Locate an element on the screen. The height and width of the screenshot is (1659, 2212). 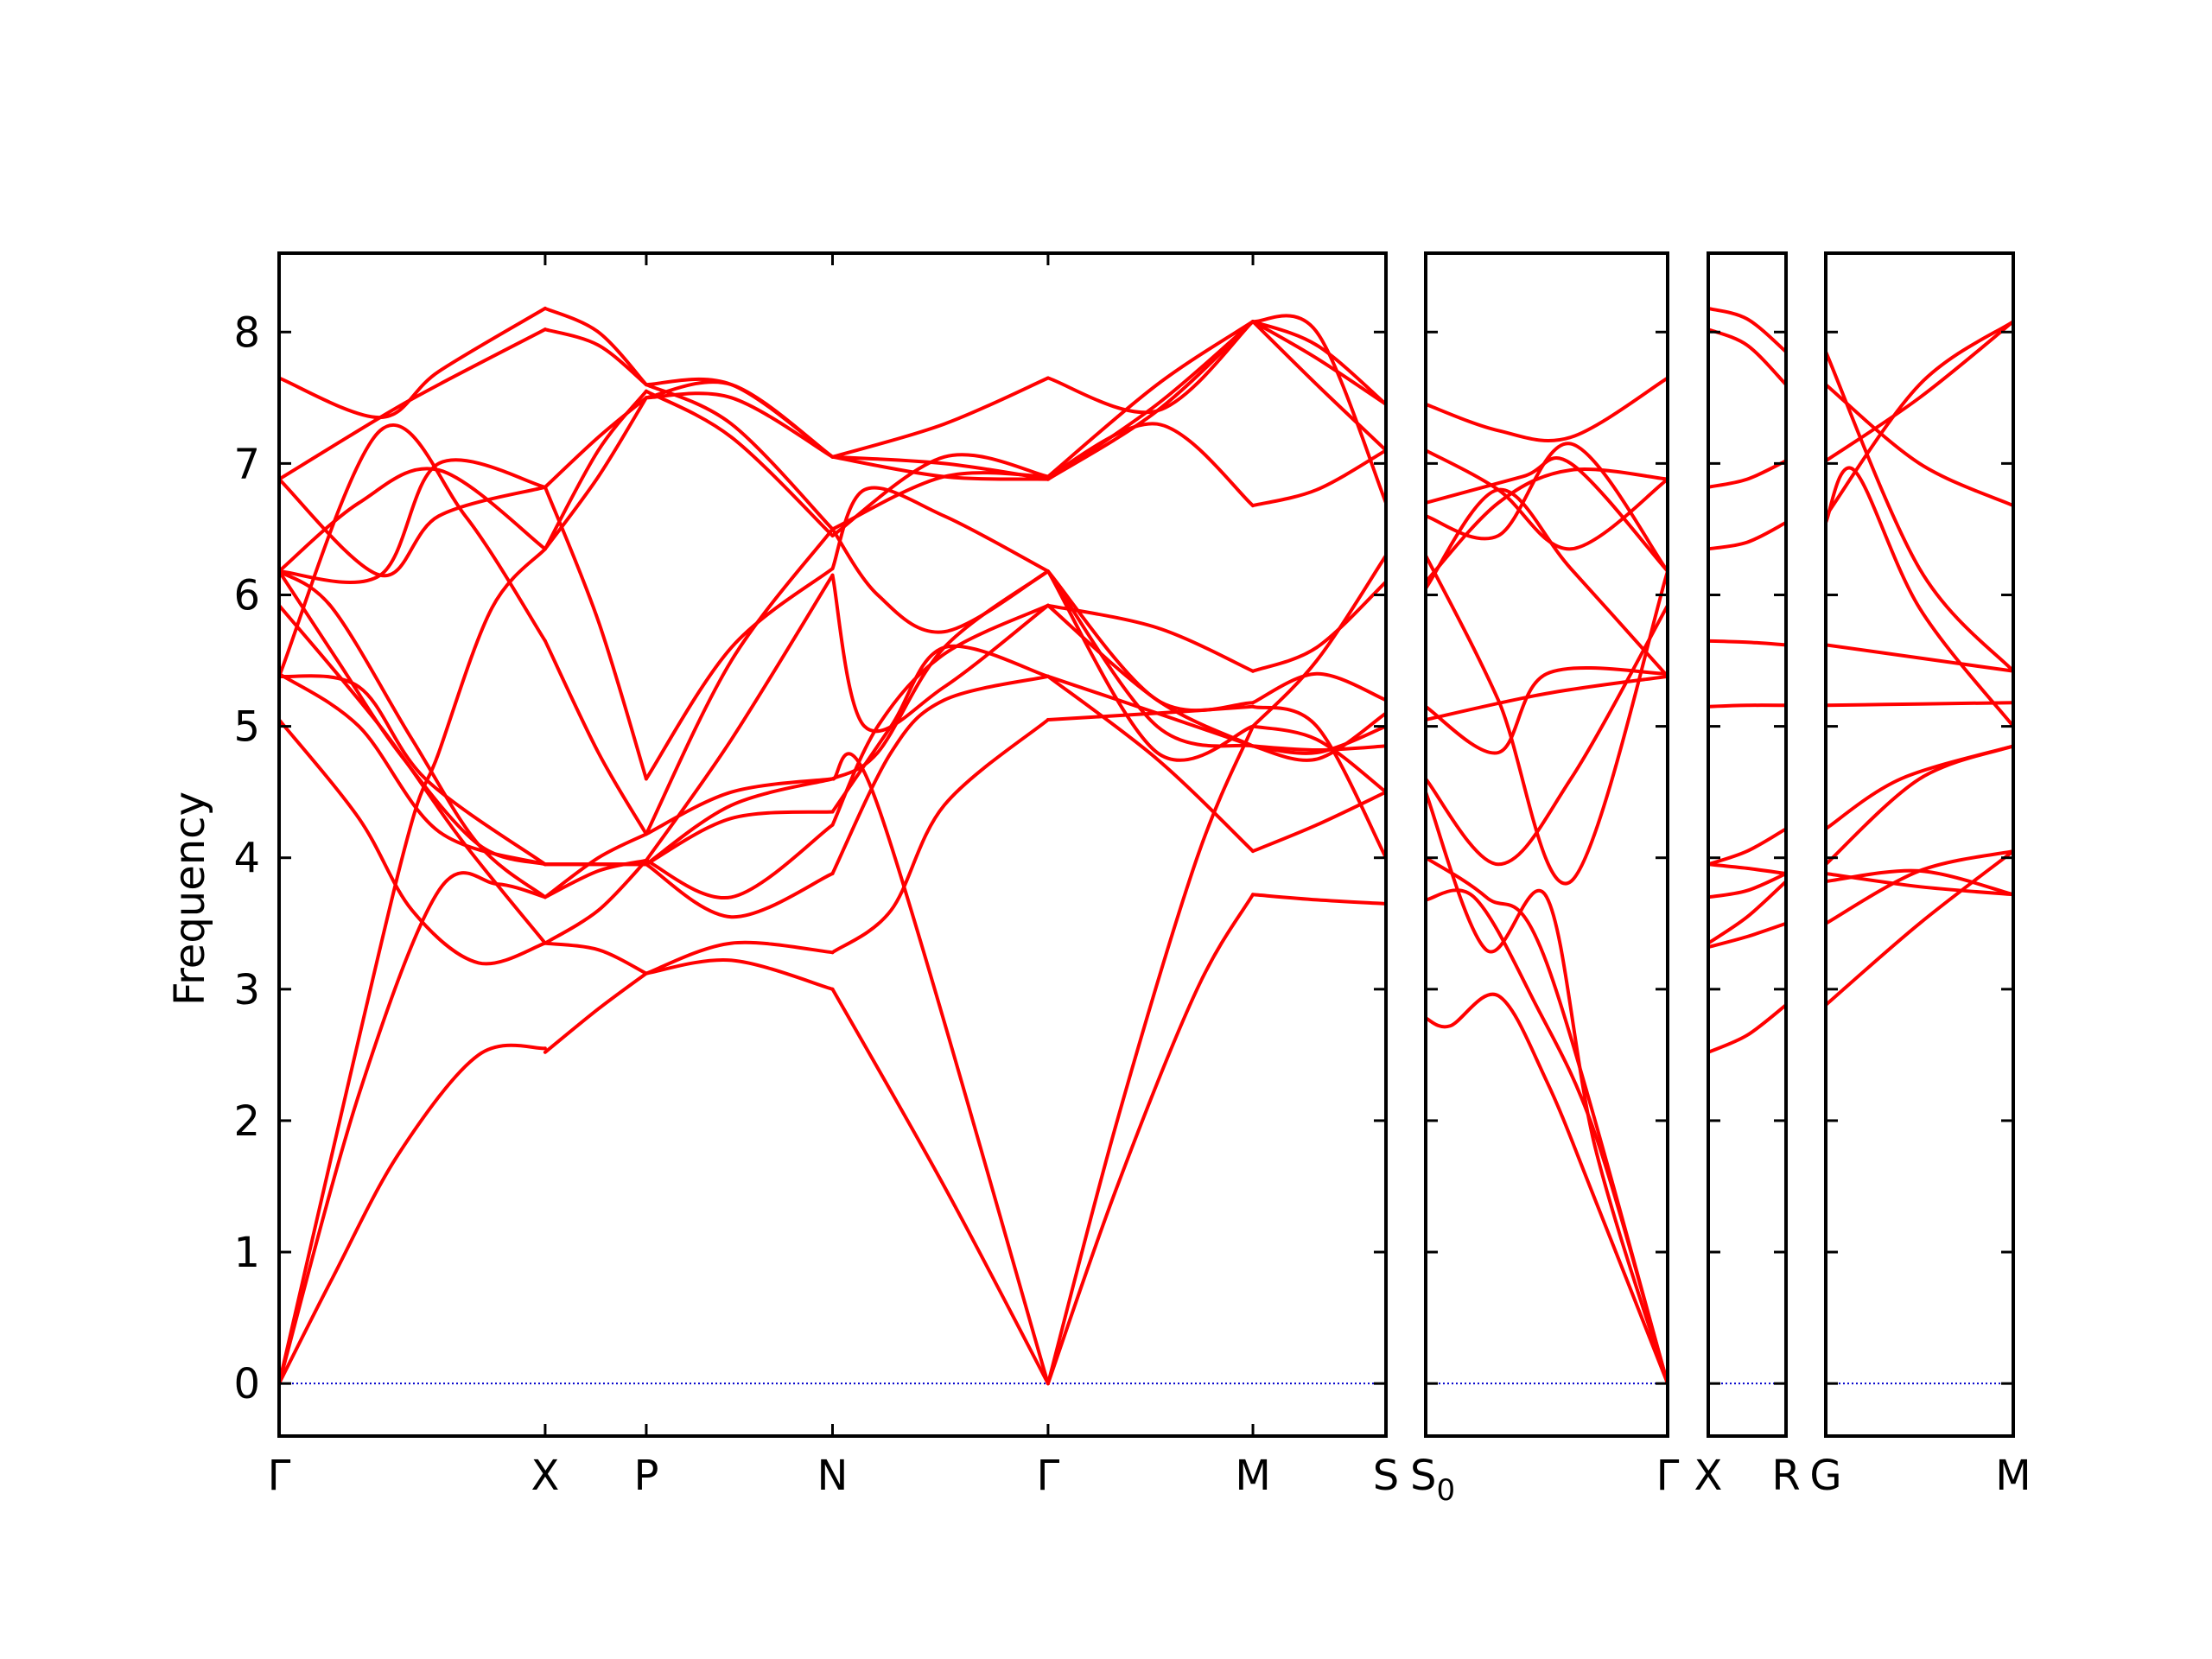
panel-frame is located at coordinates (1546, 844).